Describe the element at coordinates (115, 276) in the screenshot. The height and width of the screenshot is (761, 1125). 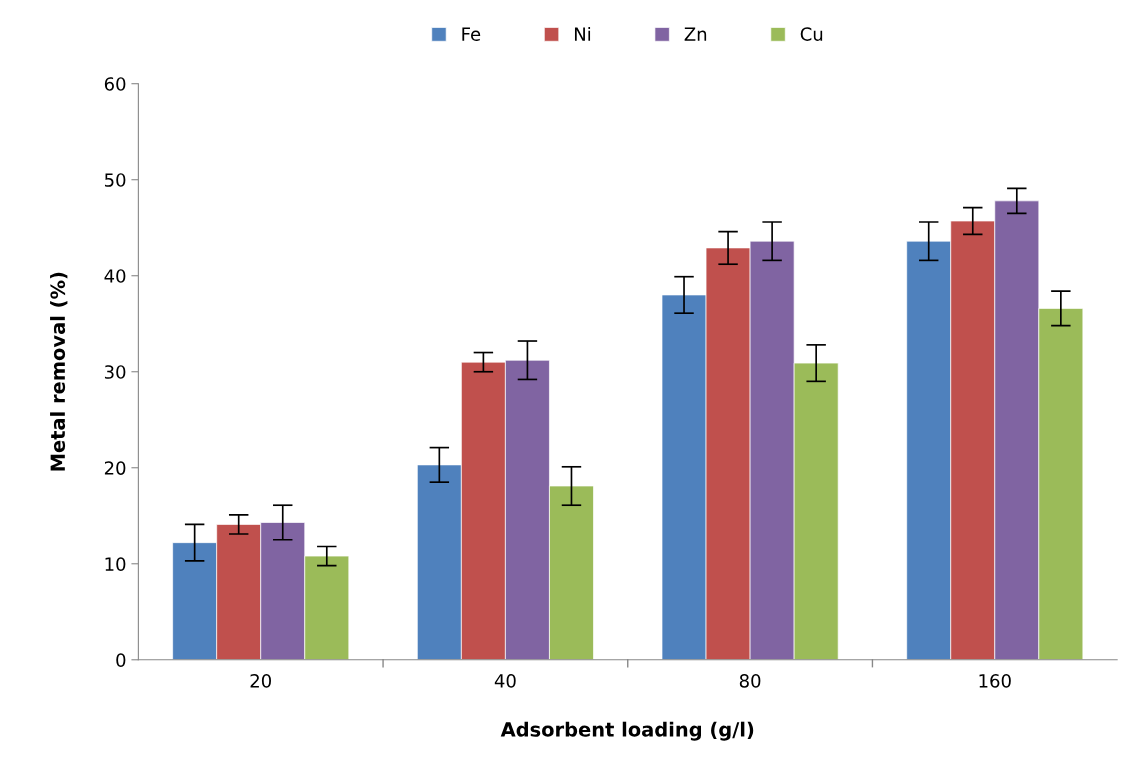
I see `y-tick-label: 40` at that location.